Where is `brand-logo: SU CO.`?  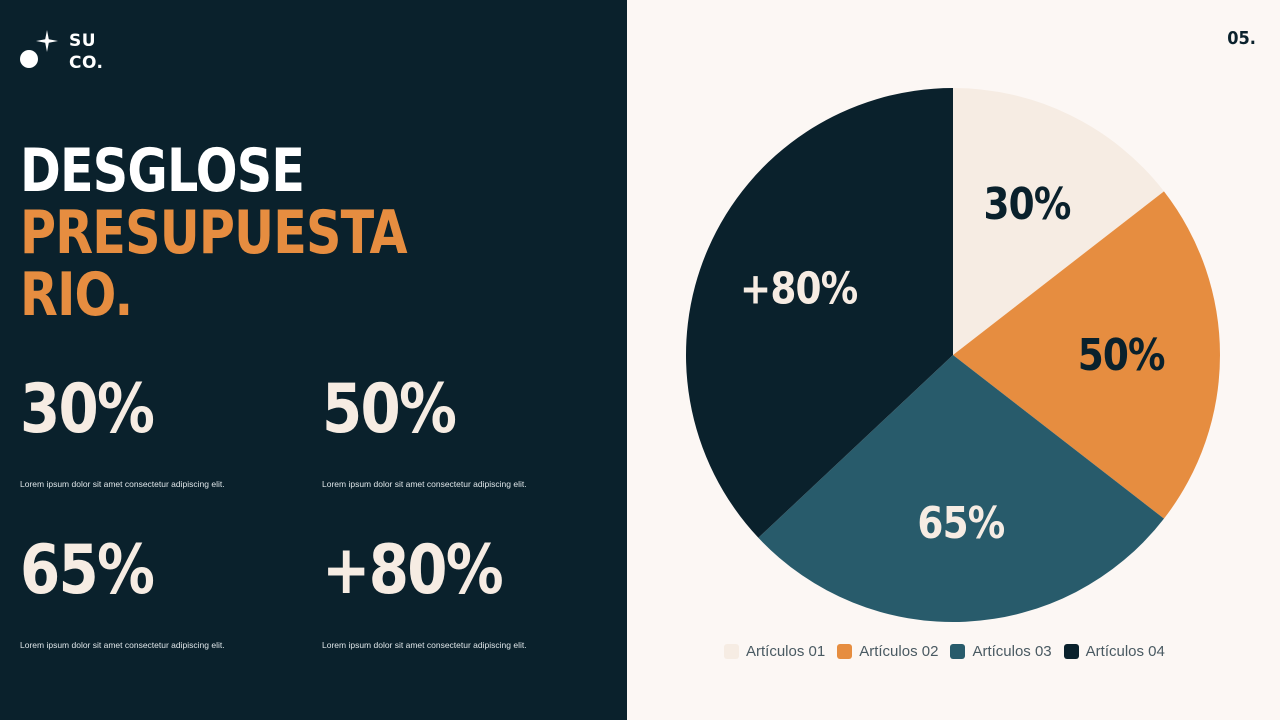
brand-logo: SU CO. is located at coordinates (65, 52).